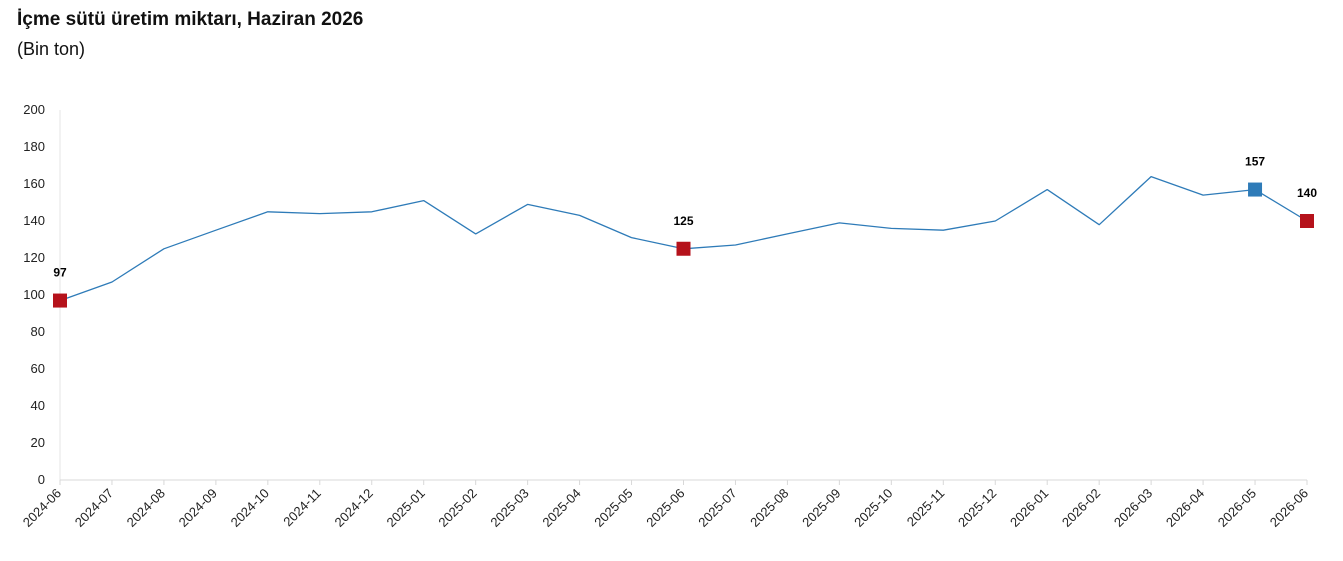  What do you see at coordinates (873, 508) in the screenshot?
I see `x-tick-label: 2025-10` at bounding box center [873, 508].